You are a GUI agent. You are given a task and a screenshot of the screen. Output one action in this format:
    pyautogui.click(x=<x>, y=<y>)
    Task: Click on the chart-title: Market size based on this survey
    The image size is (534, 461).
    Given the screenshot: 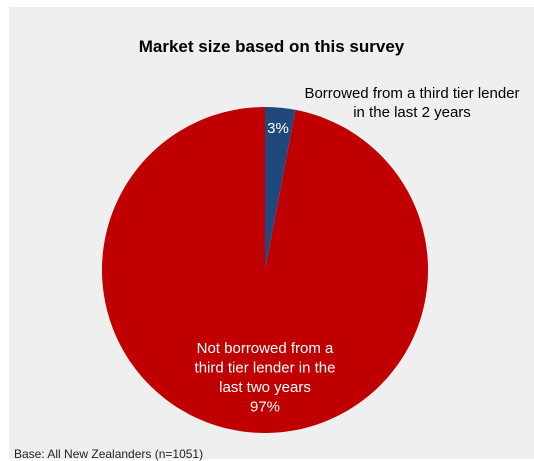 What is the action you would take?
    pyautogui.click(x=271, y=46)
    